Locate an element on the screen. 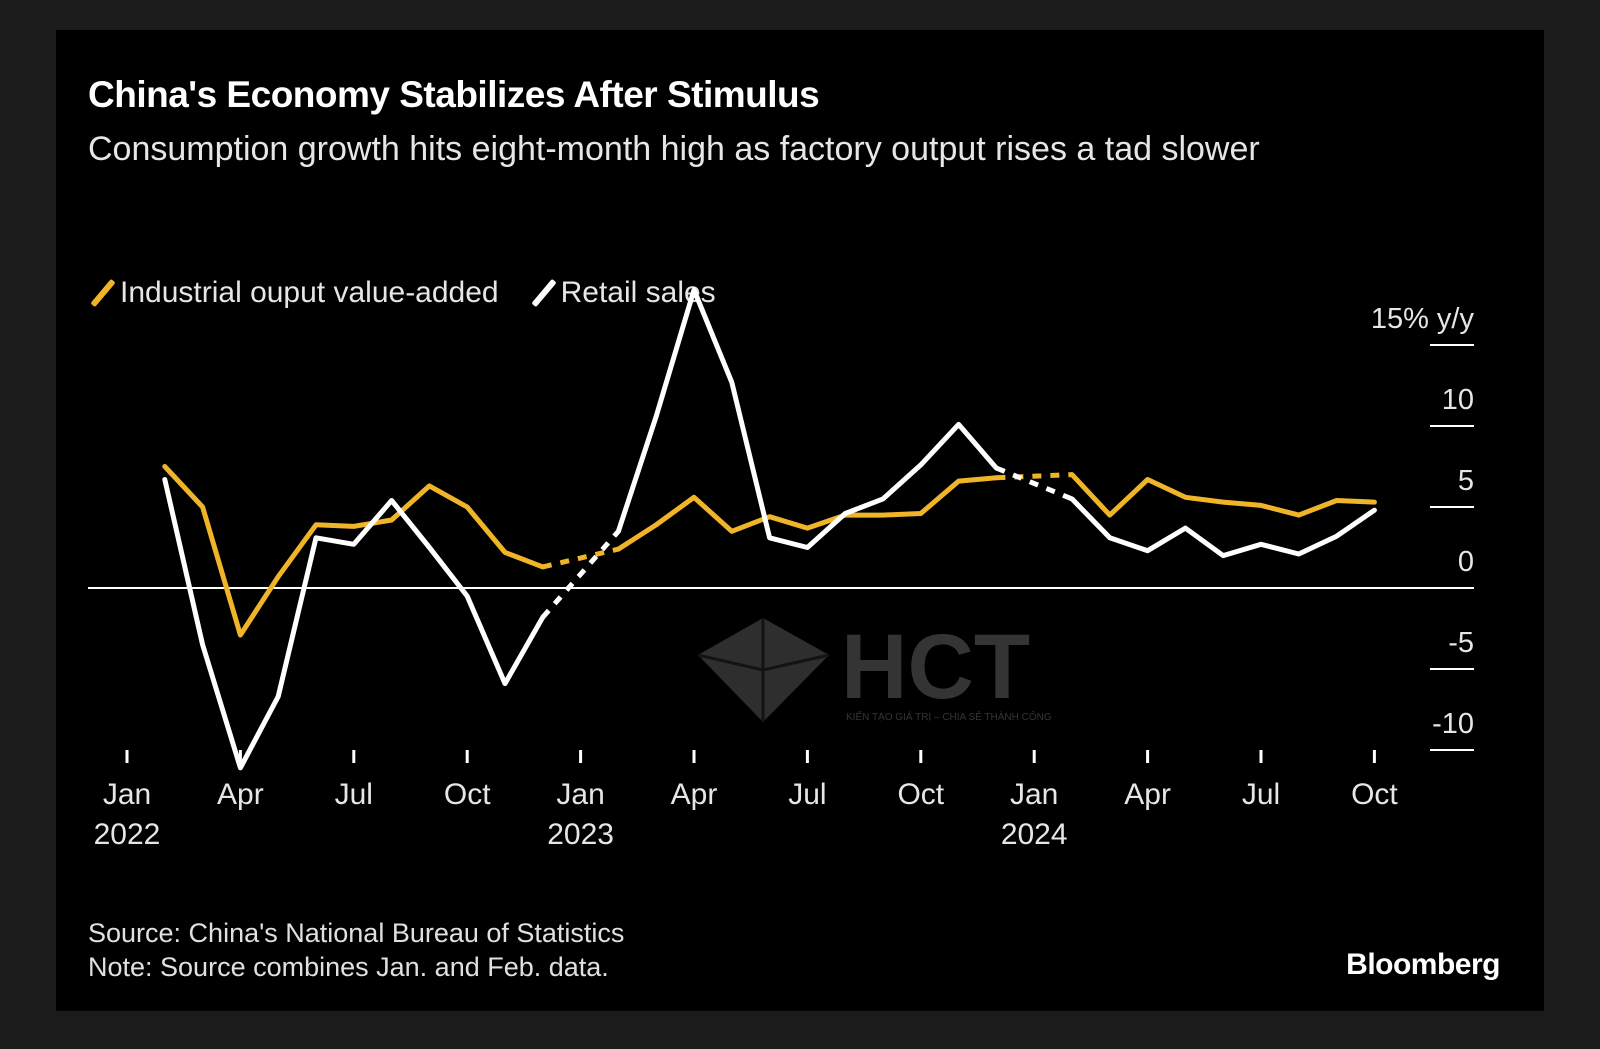  legend-item-industrial: Industrial ouput value-added is located at coordinates (293, 293).